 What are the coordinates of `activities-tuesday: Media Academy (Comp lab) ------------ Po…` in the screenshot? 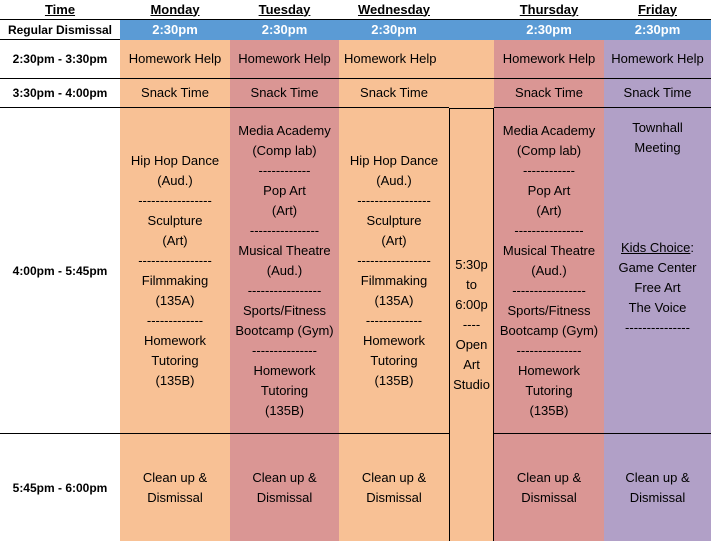 It's located at (284, 271).